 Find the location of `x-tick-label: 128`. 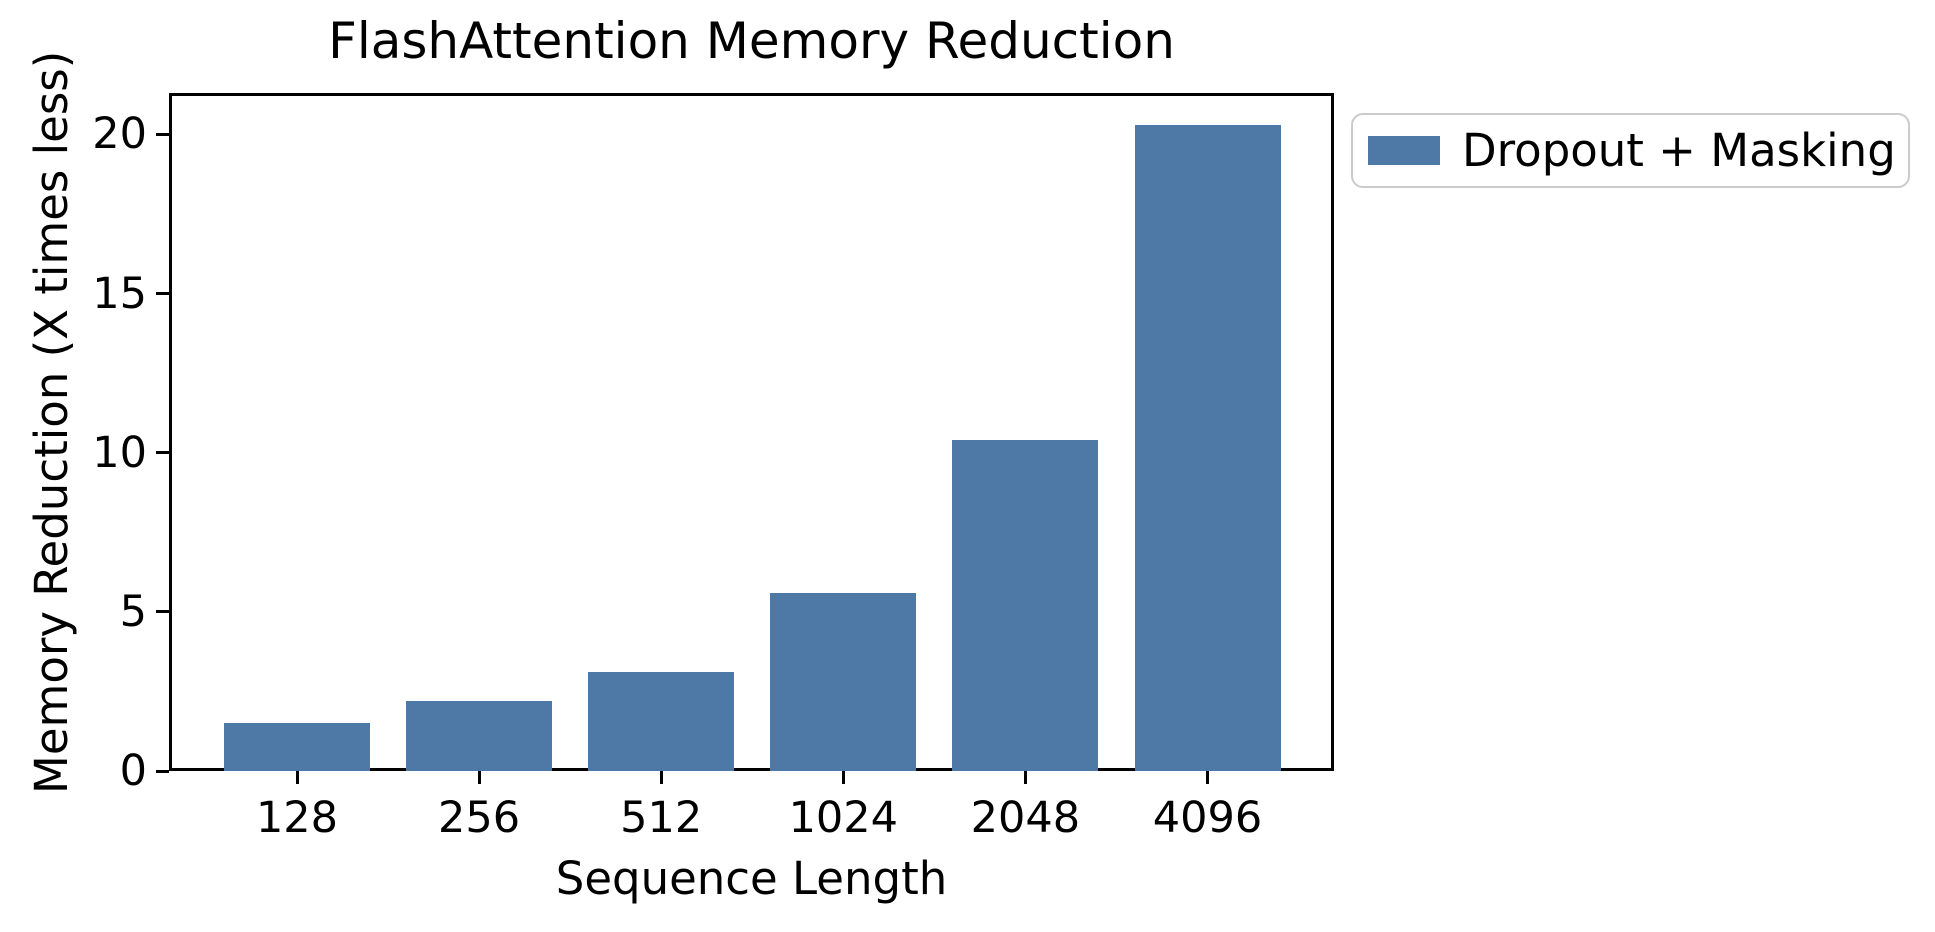

x-tick-label: 128 is located at coordinates (297, 818).